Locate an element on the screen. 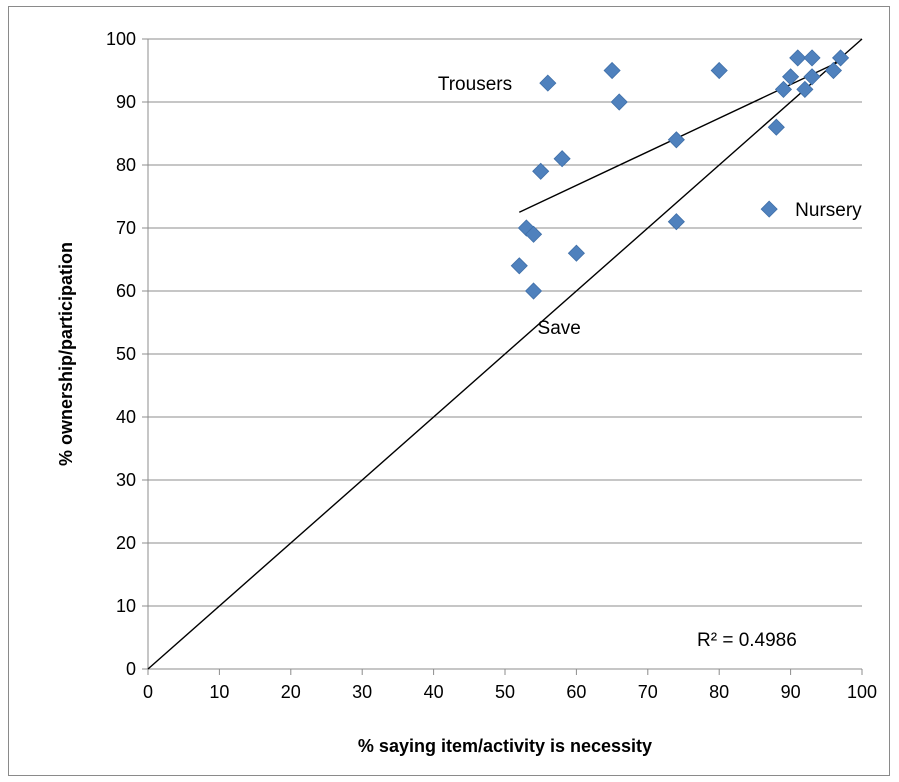 This screenshot has height=782, width=899. x-tick-label: 50 is located at coordinates (505, 692).